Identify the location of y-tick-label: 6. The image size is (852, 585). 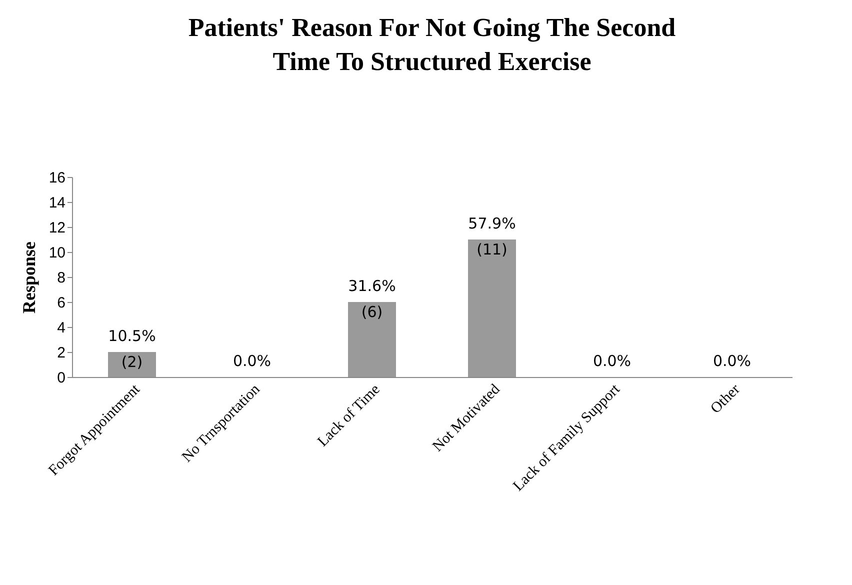
(61, 303).